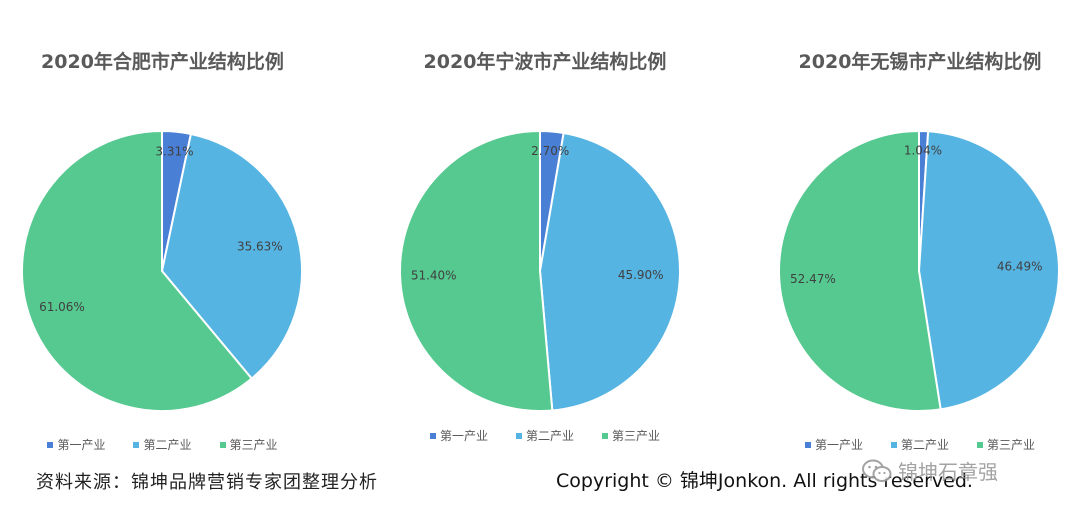 This screenshot has width=1080, height=523. Describe the element at coordinates (260, 247) in the screenshot. I see `data-label-2: 35.63%` at that location.